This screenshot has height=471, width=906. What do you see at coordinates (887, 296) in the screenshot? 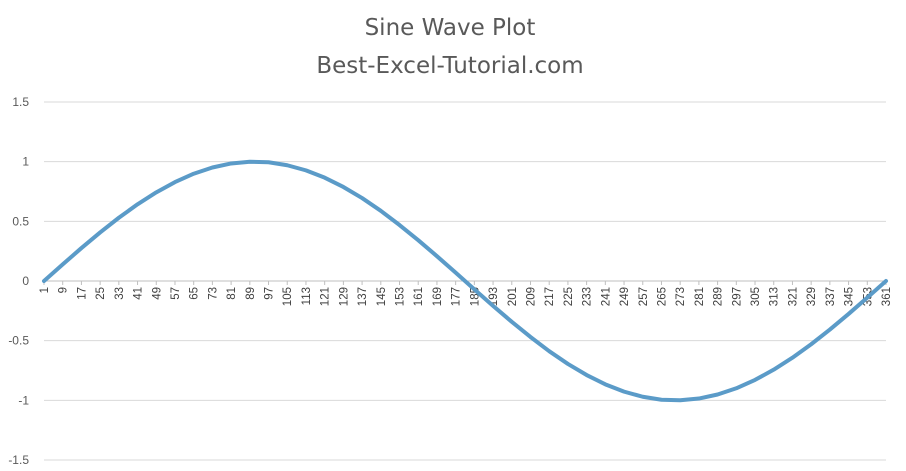
I see `x-tick-label: 361` at bounding box center [887, 296].